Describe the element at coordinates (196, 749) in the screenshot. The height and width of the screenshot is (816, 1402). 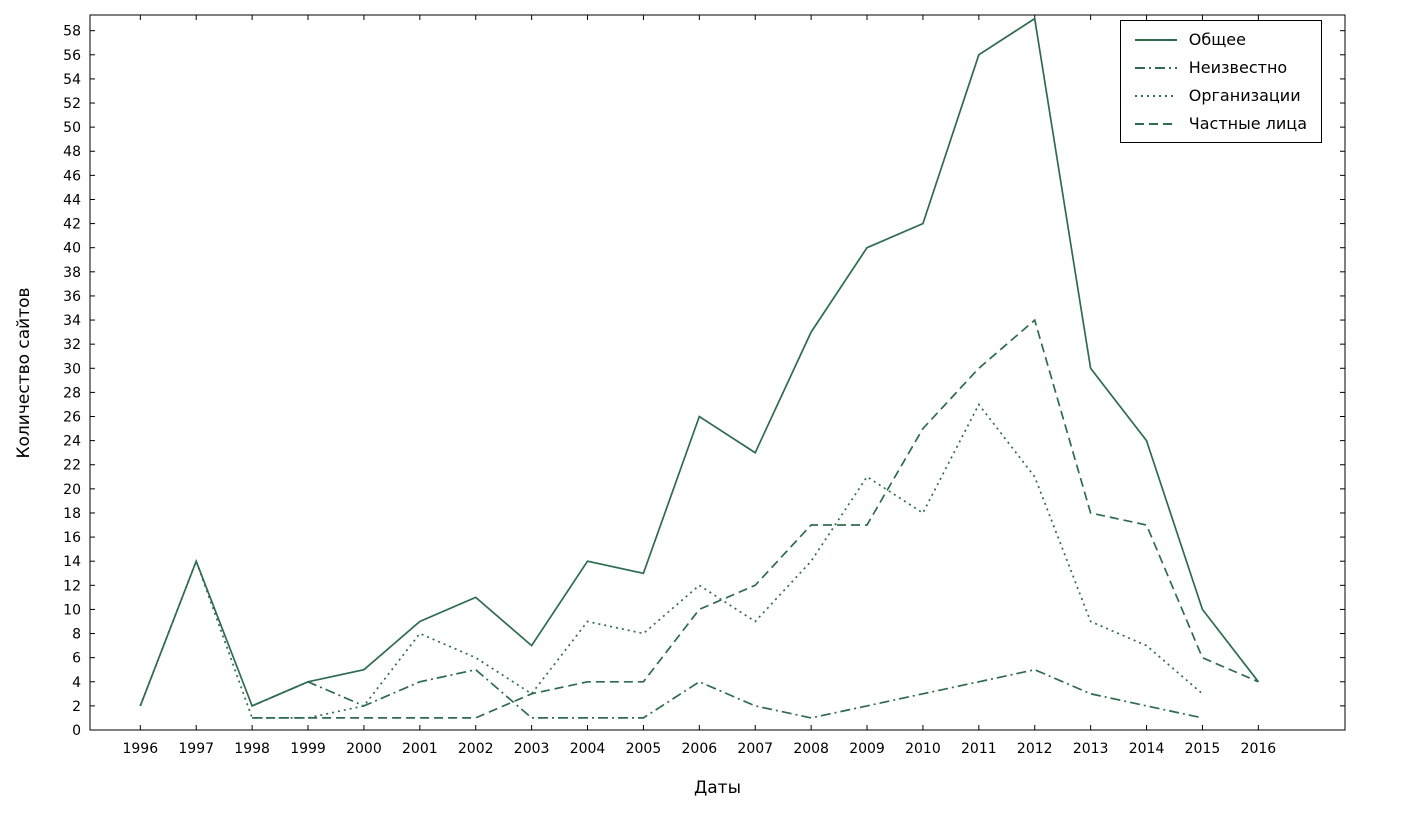
I see `x-tick-label: 1997` at that location.